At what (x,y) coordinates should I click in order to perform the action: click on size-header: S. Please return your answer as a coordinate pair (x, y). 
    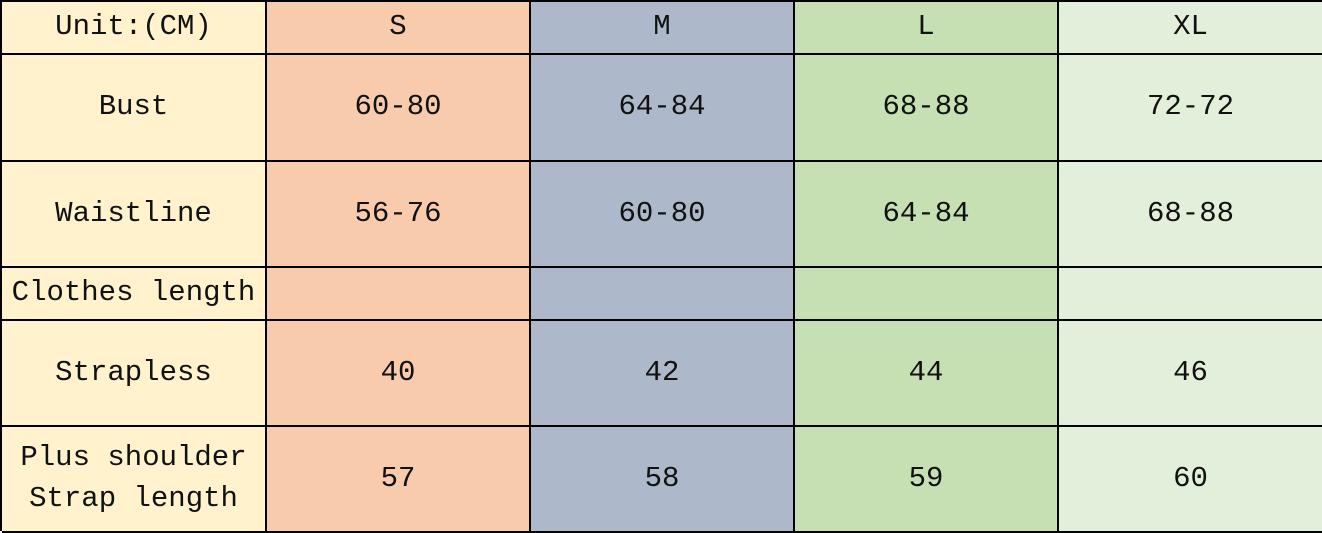
    Looking at the image, I should click on (399, 28).